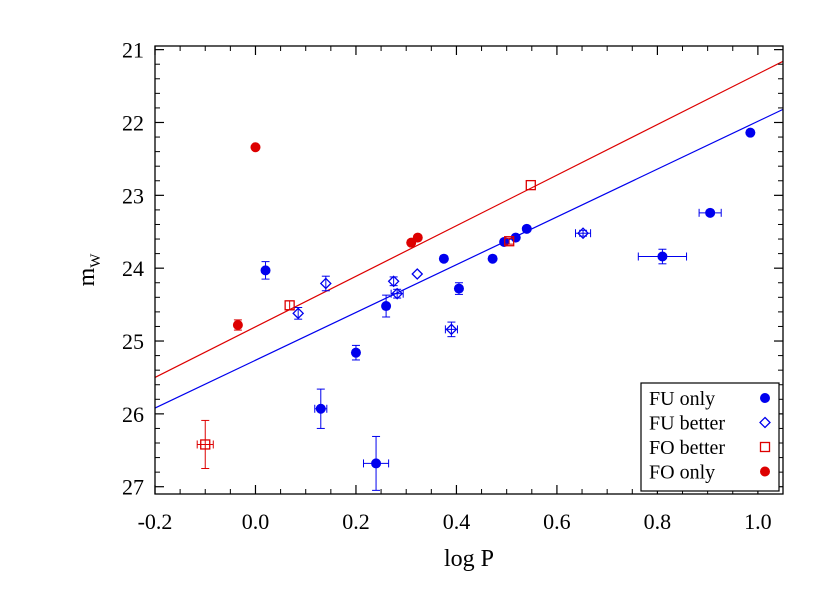 This screenshot has width=830, height=593. What do you see at coordinates (256, 521) in the screenshot?
I see `x-tick-label: 0.0` at bounding box center [256, 521].